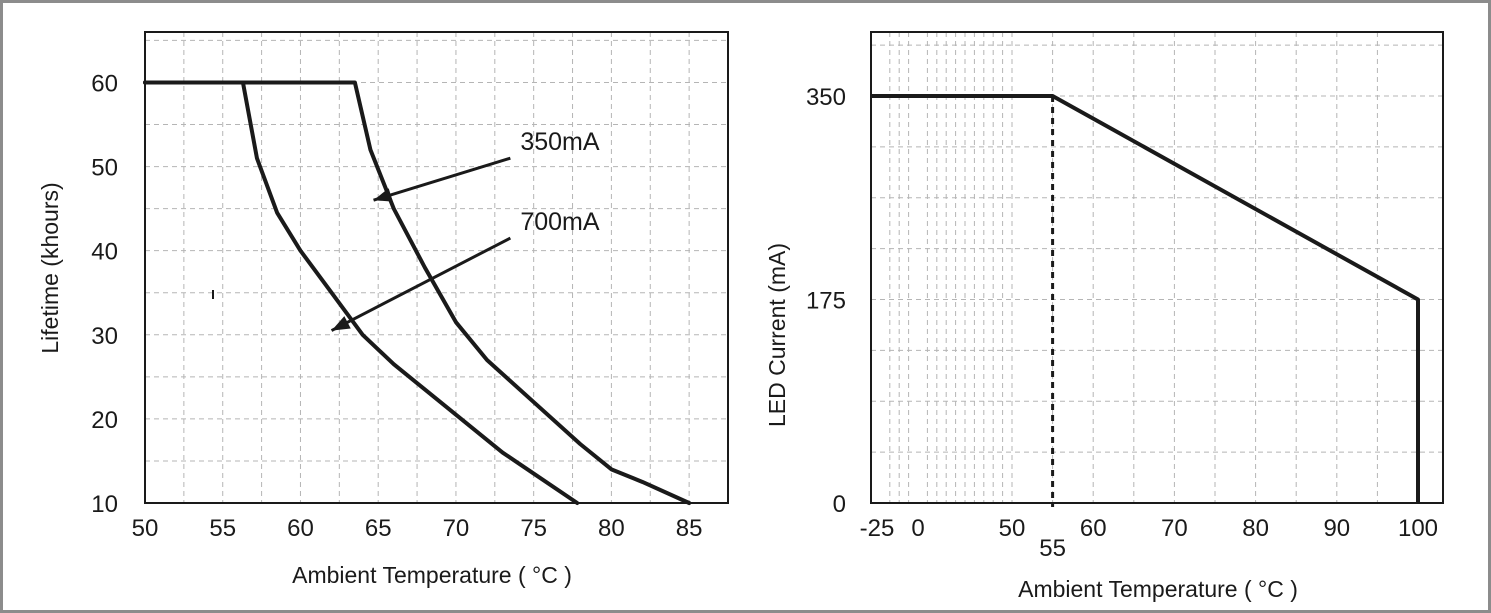 The height and width of the screenshot is (613, 1491). Describe the element at coordinates (104, 294) in the screenshot. I see `lifetime-y-ticks: 10 20 30 40 50 60` at that location.